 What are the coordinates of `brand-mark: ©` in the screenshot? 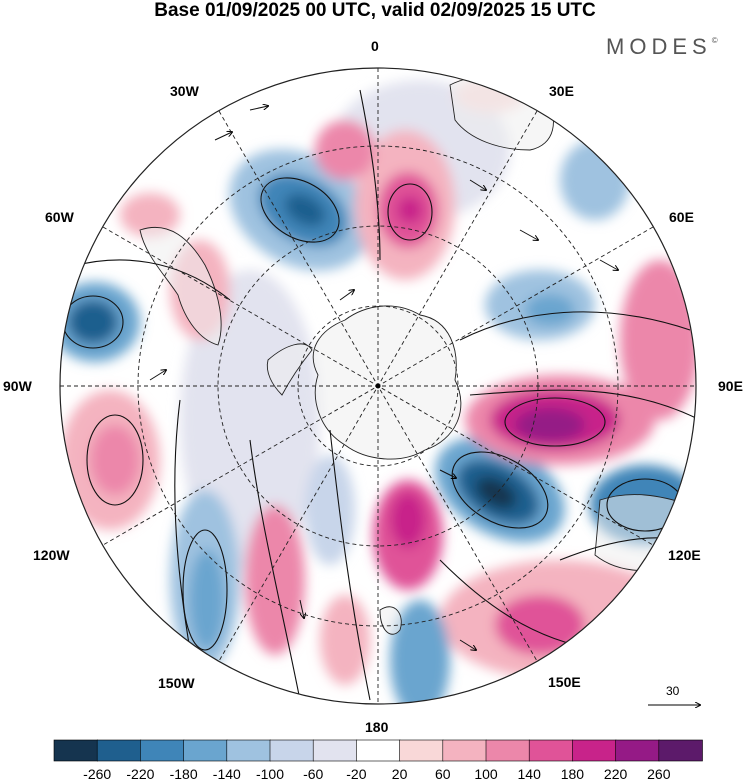 It's located at (714, 40).